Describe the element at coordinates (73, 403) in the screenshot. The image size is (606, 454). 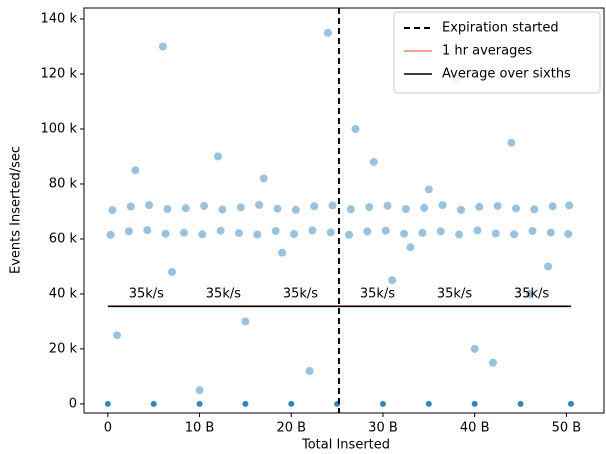
I see `y-tick-label: 0` at that location.